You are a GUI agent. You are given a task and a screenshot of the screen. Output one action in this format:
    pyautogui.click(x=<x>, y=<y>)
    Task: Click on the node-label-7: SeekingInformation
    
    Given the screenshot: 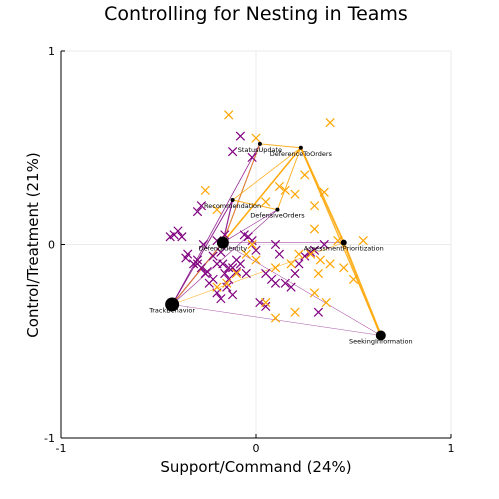 What is the action you would take?
    pyautogui.click(x=381, y=341)
    